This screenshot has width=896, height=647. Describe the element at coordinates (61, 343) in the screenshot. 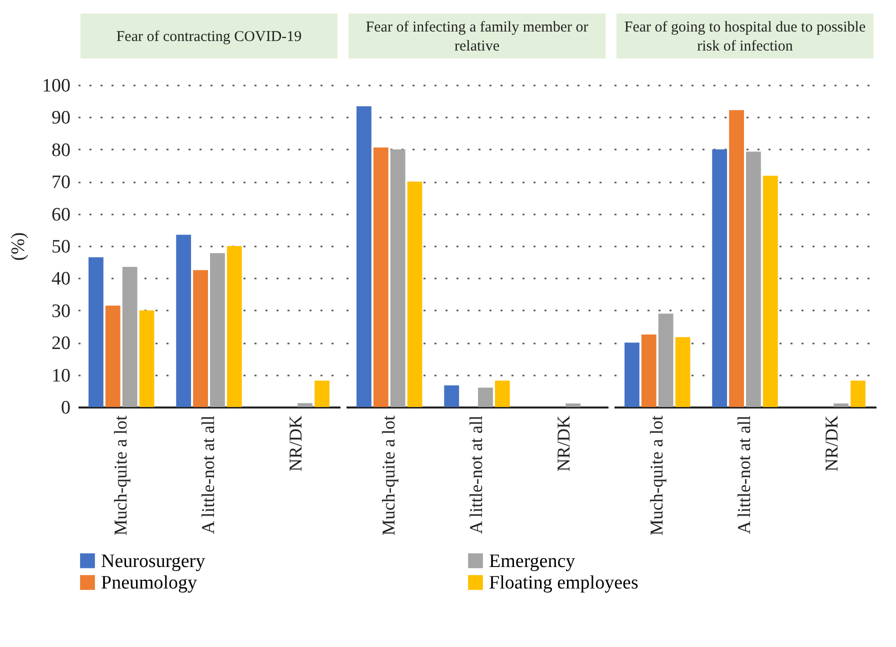

I see `y-tick-label: 20` at that location.